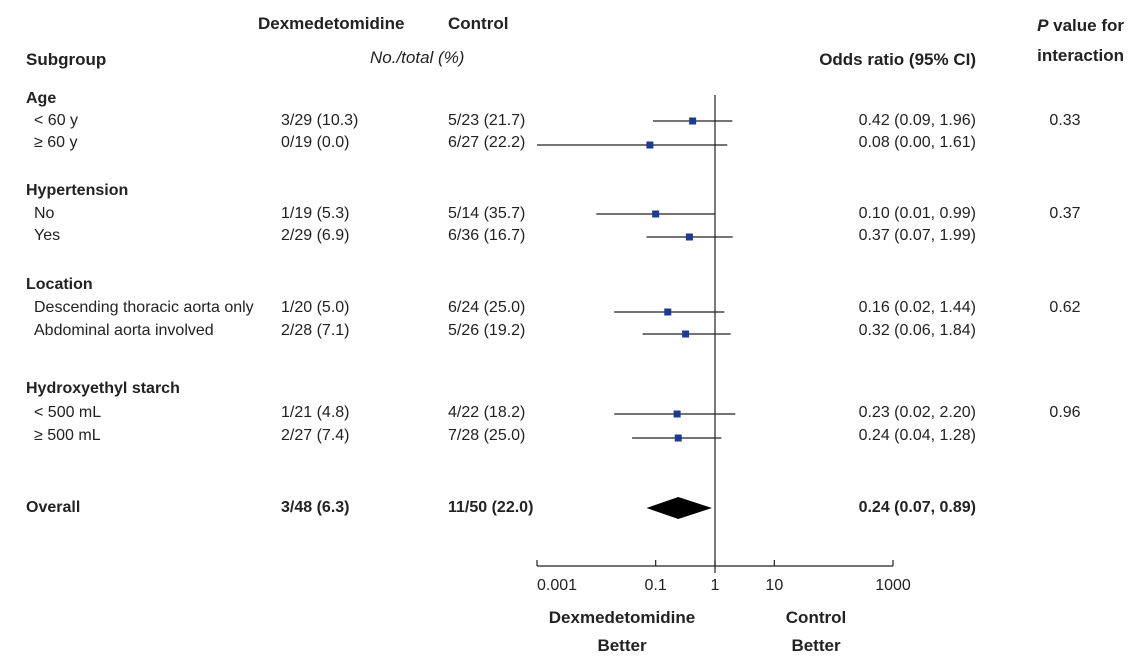 The image size is (1134, 657). Describe the element at coordinates (893, 585) in the screenshot. I see `x-axis-tick-label: 1000` at that location.